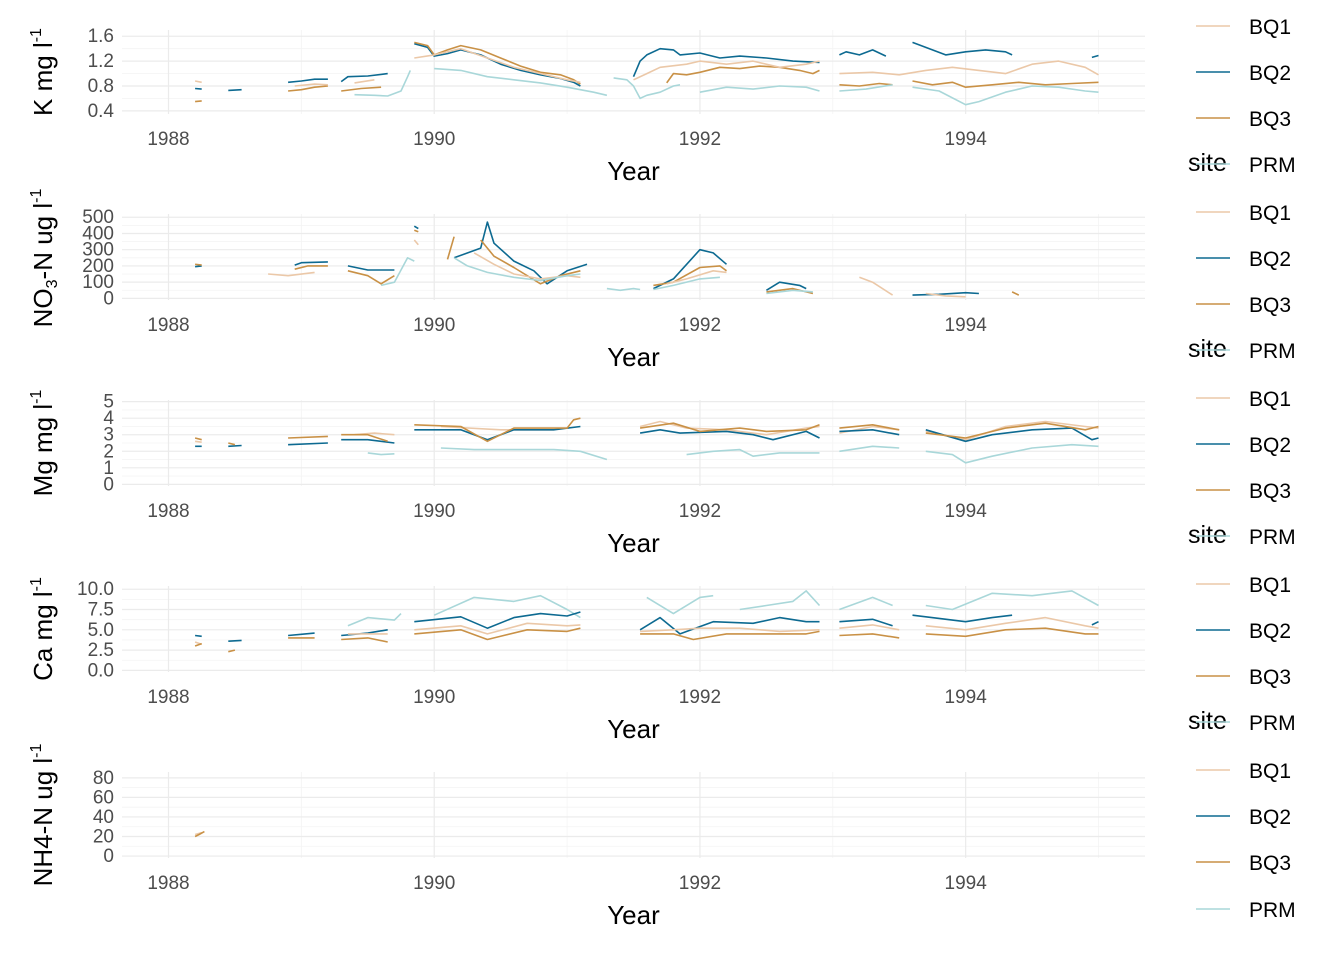 The height and width of the screenshot is (960, 1344). Describe the element at coordinates (108, 468) in the screenshot. I see `y-tick-label: 1` at that location.